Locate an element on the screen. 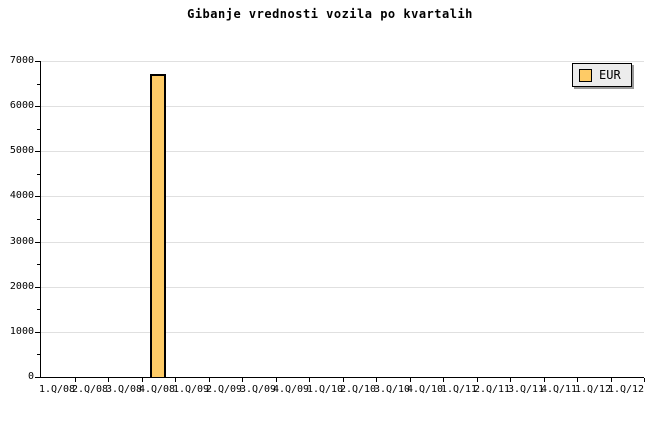  y-axis-tick-label: 6000 is located at coordinates (21, 105).